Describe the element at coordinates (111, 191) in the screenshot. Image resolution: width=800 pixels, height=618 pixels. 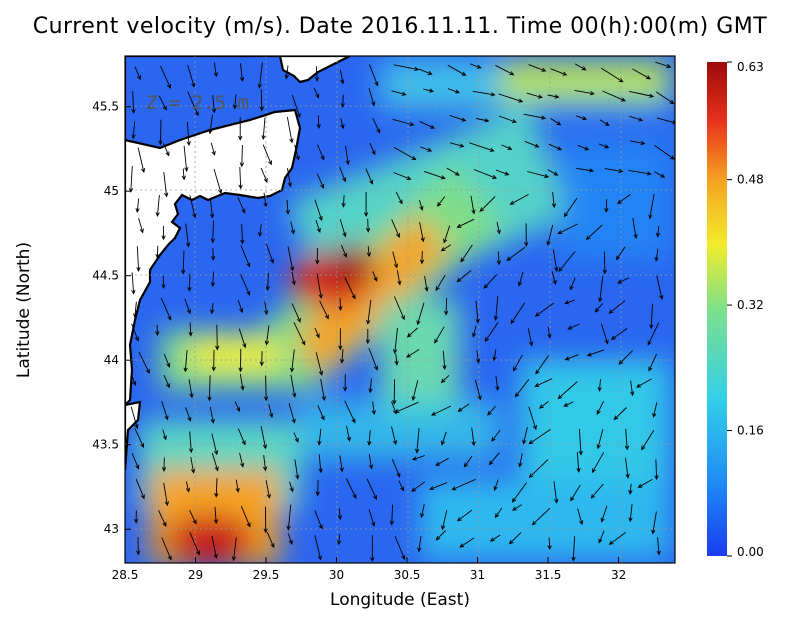
I see `y-tick-label: 45` at that location.